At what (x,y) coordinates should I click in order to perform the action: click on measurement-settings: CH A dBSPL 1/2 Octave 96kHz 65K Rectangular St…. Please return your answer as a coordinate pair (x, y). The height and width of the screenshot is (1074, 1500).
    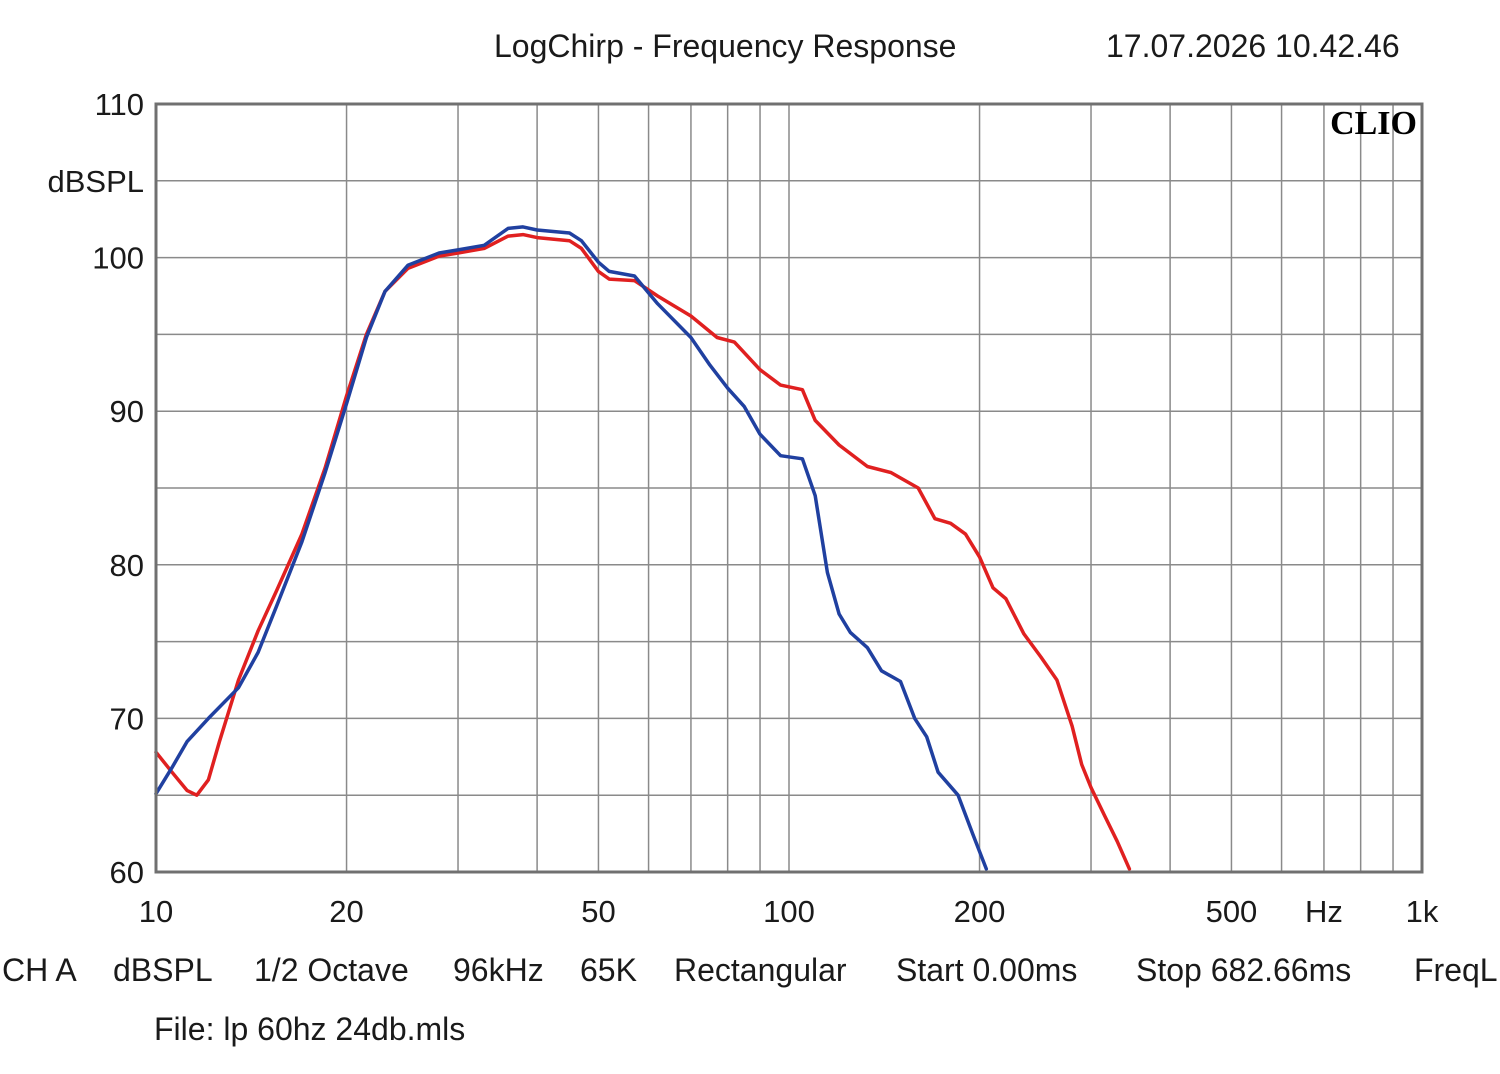
    Looking at the image, I should click on (750, 974).